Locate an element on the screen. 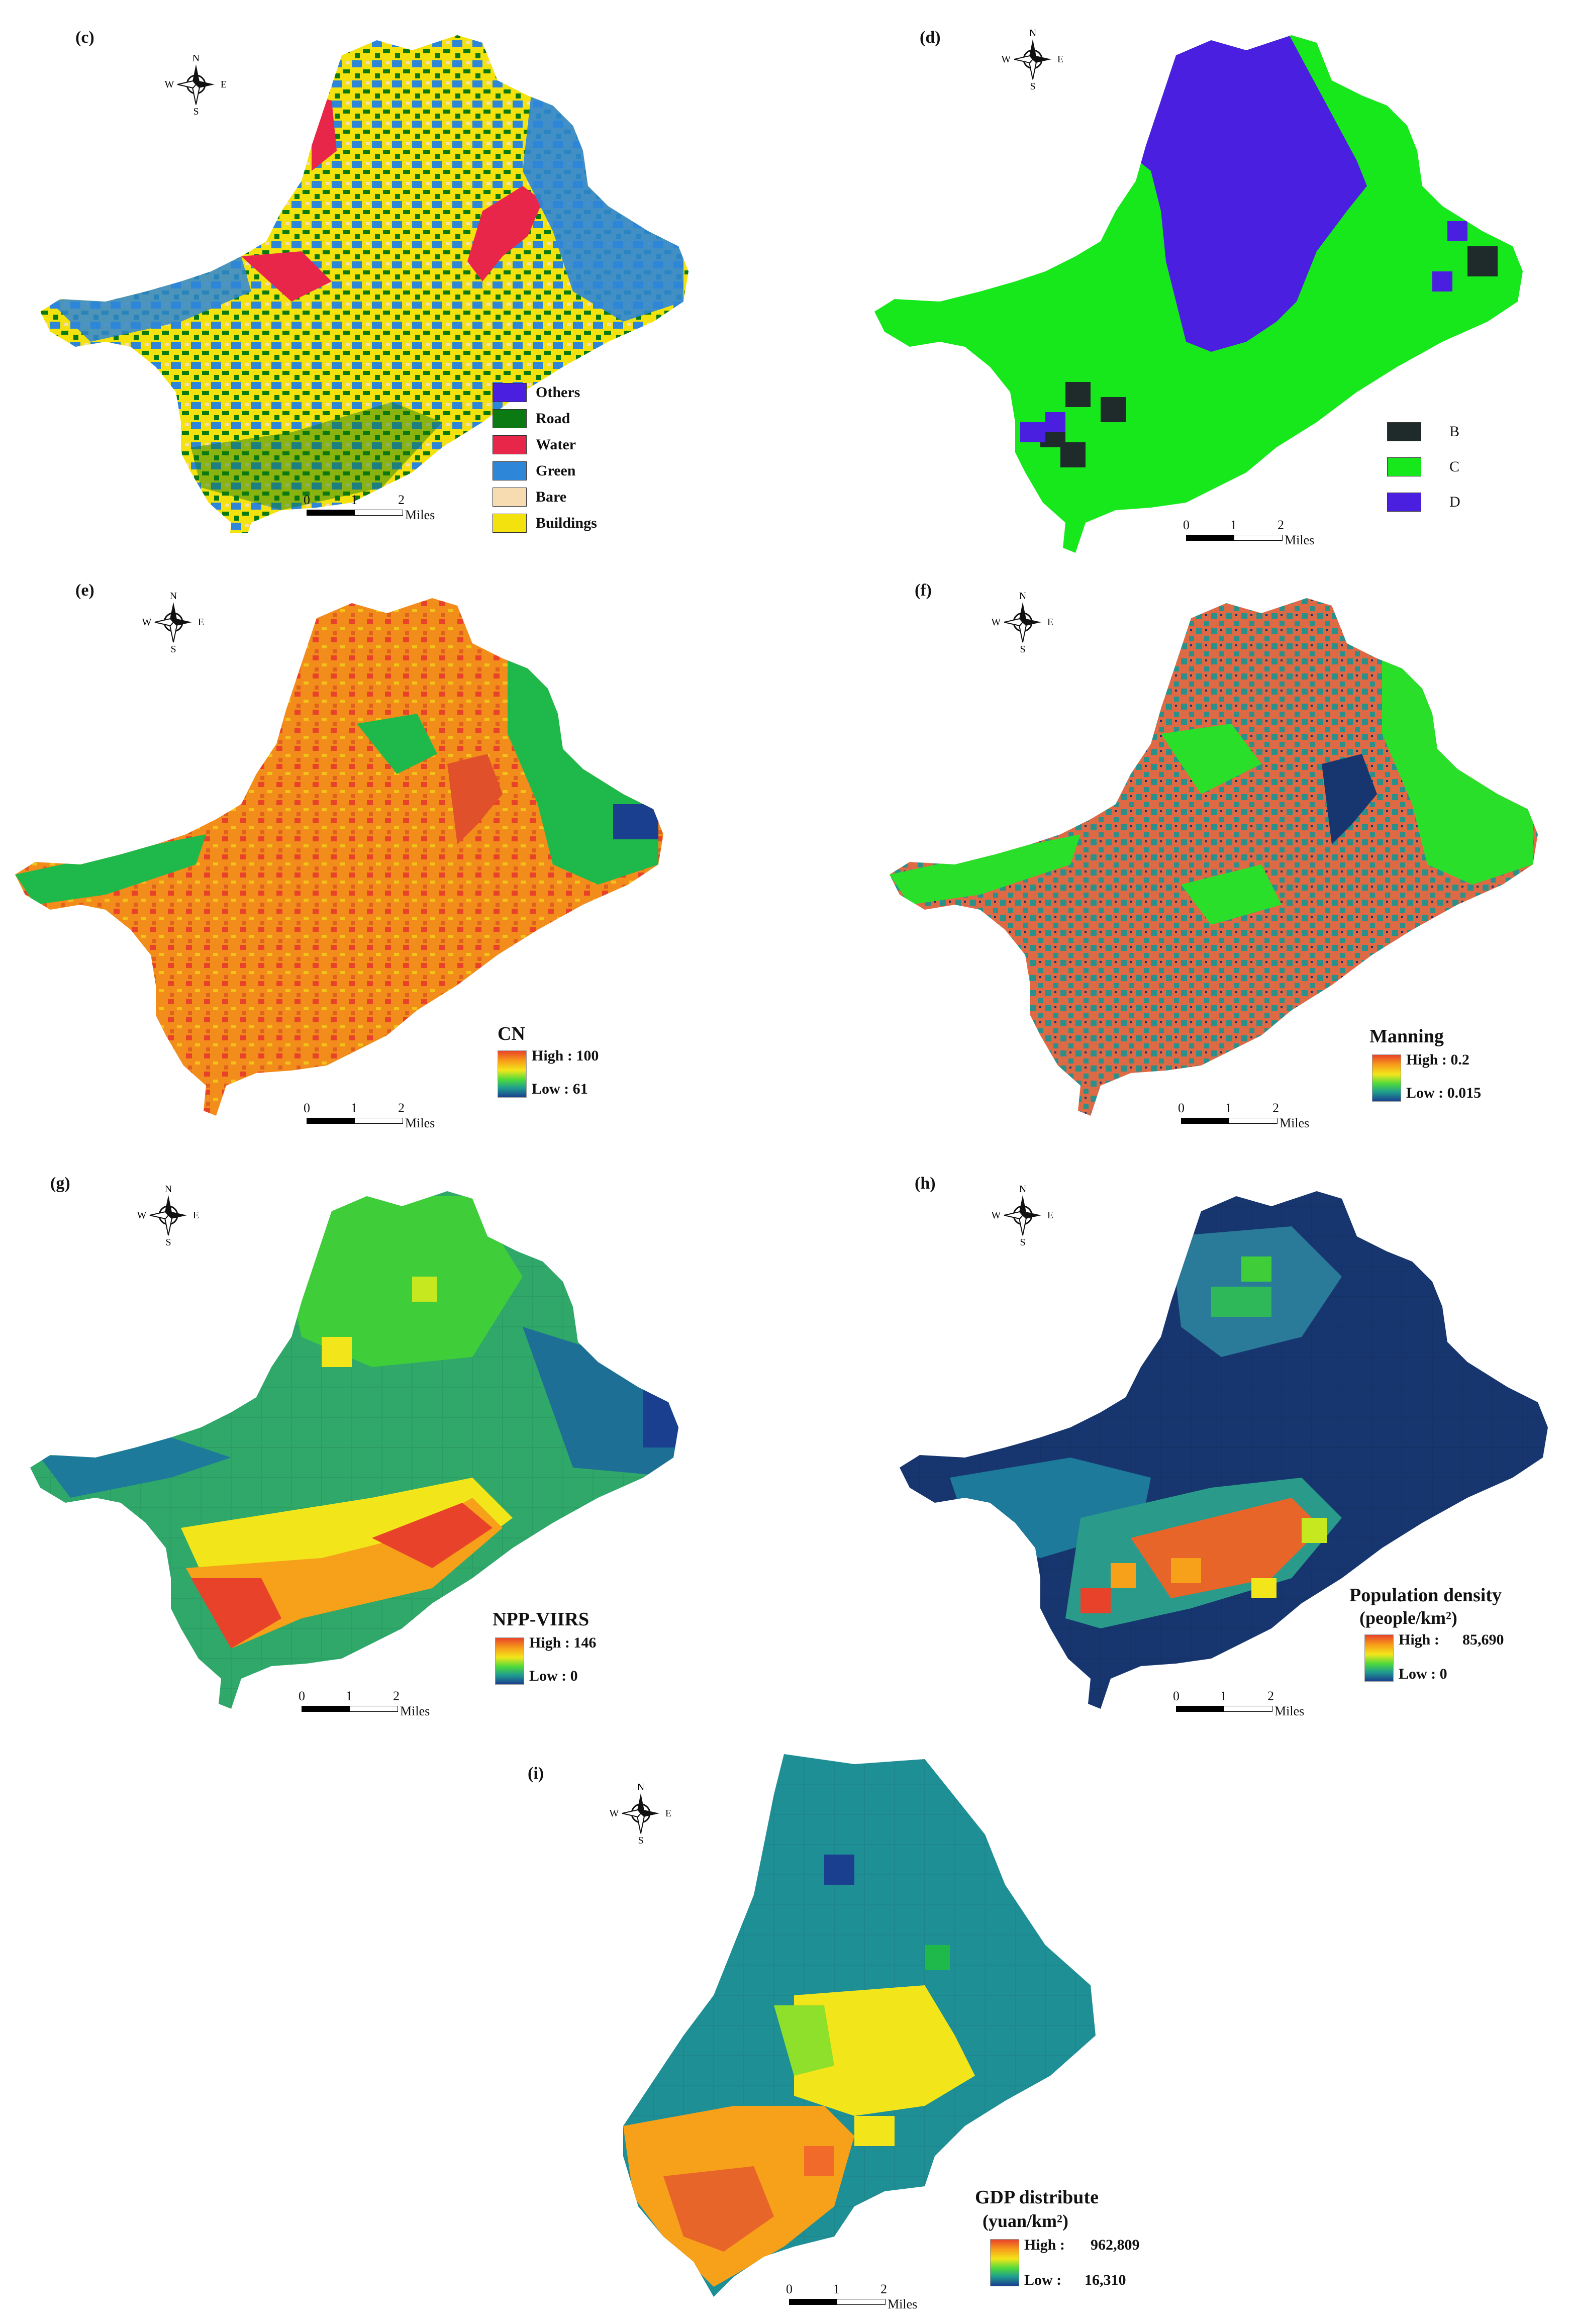  panel-e-cn: (e) N S W E CN High : 100 Low : 61 is located at coordinates (352, 857).